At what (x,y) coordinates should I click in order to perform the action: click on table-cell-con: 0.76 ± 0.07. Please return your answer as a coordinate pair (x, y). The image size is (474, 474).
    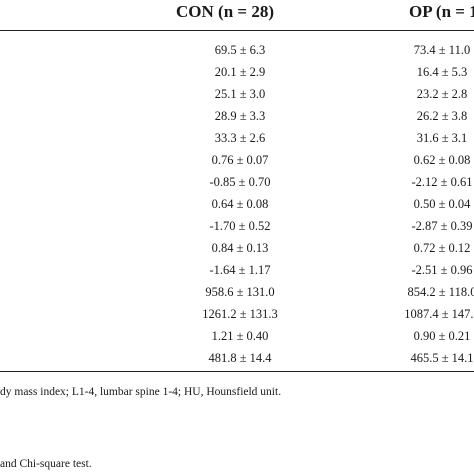
    Looking at the image, I should click on (240, 160).